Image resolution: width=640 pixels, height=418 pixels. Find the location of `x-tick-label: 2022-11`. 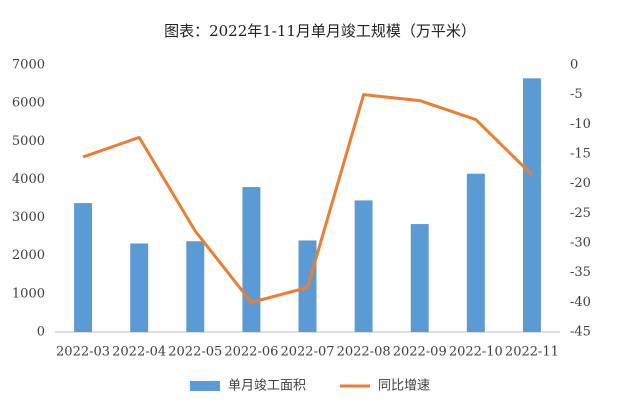

x-tick-label: 2022-11 is located at coordinates (532, 352).